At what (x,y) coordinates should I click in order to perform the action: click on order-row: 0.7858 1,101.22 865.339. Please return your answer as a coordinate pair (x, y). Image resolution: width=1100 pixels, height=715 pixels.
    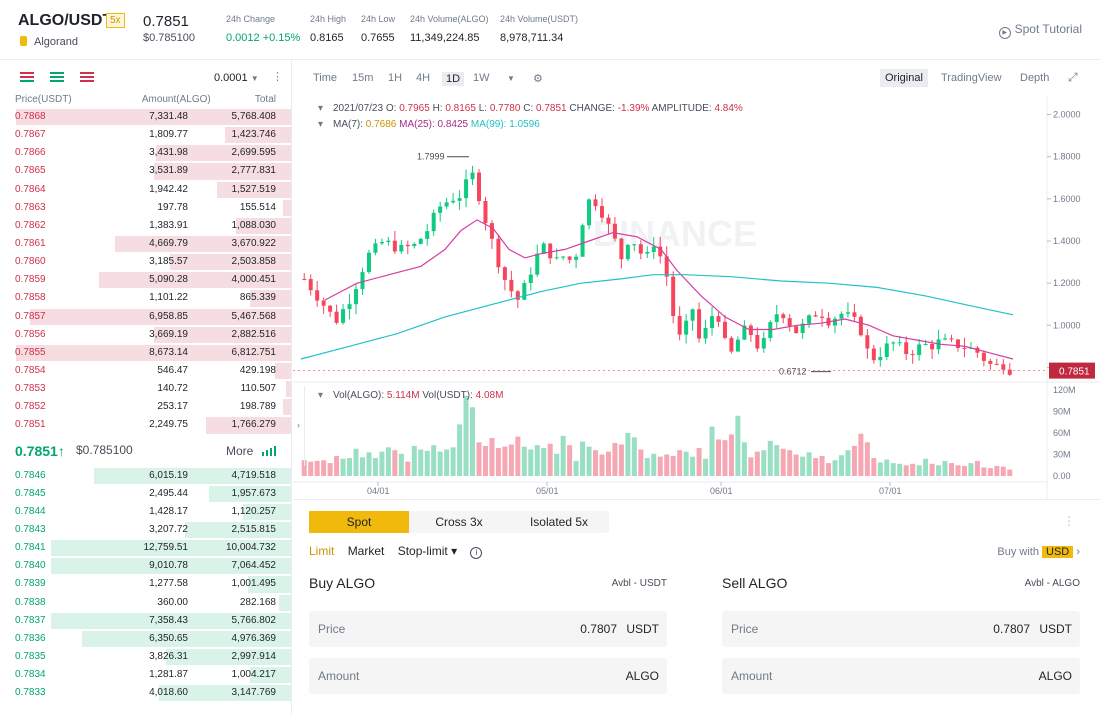
    Looking at the image, I should click on (145, 298).